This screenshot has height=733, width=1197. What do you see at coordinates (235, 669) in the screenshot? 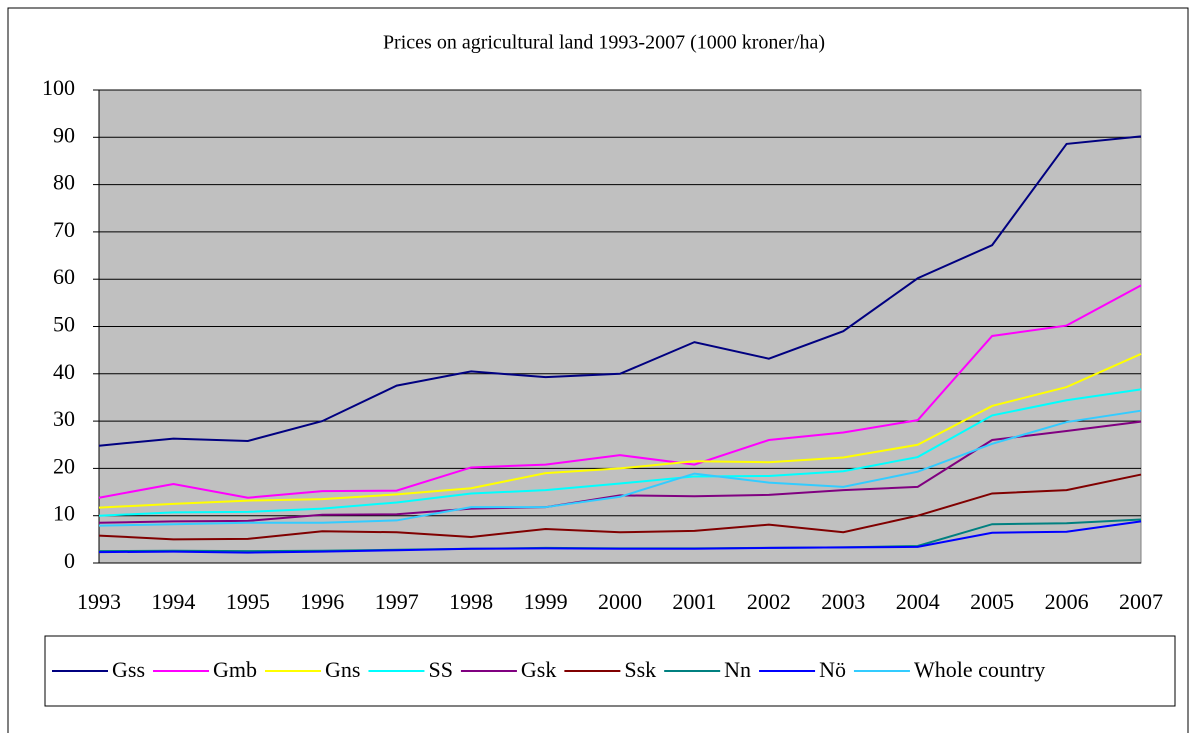
I see `legend-label: Gmb` at bounding box center [235, 669].